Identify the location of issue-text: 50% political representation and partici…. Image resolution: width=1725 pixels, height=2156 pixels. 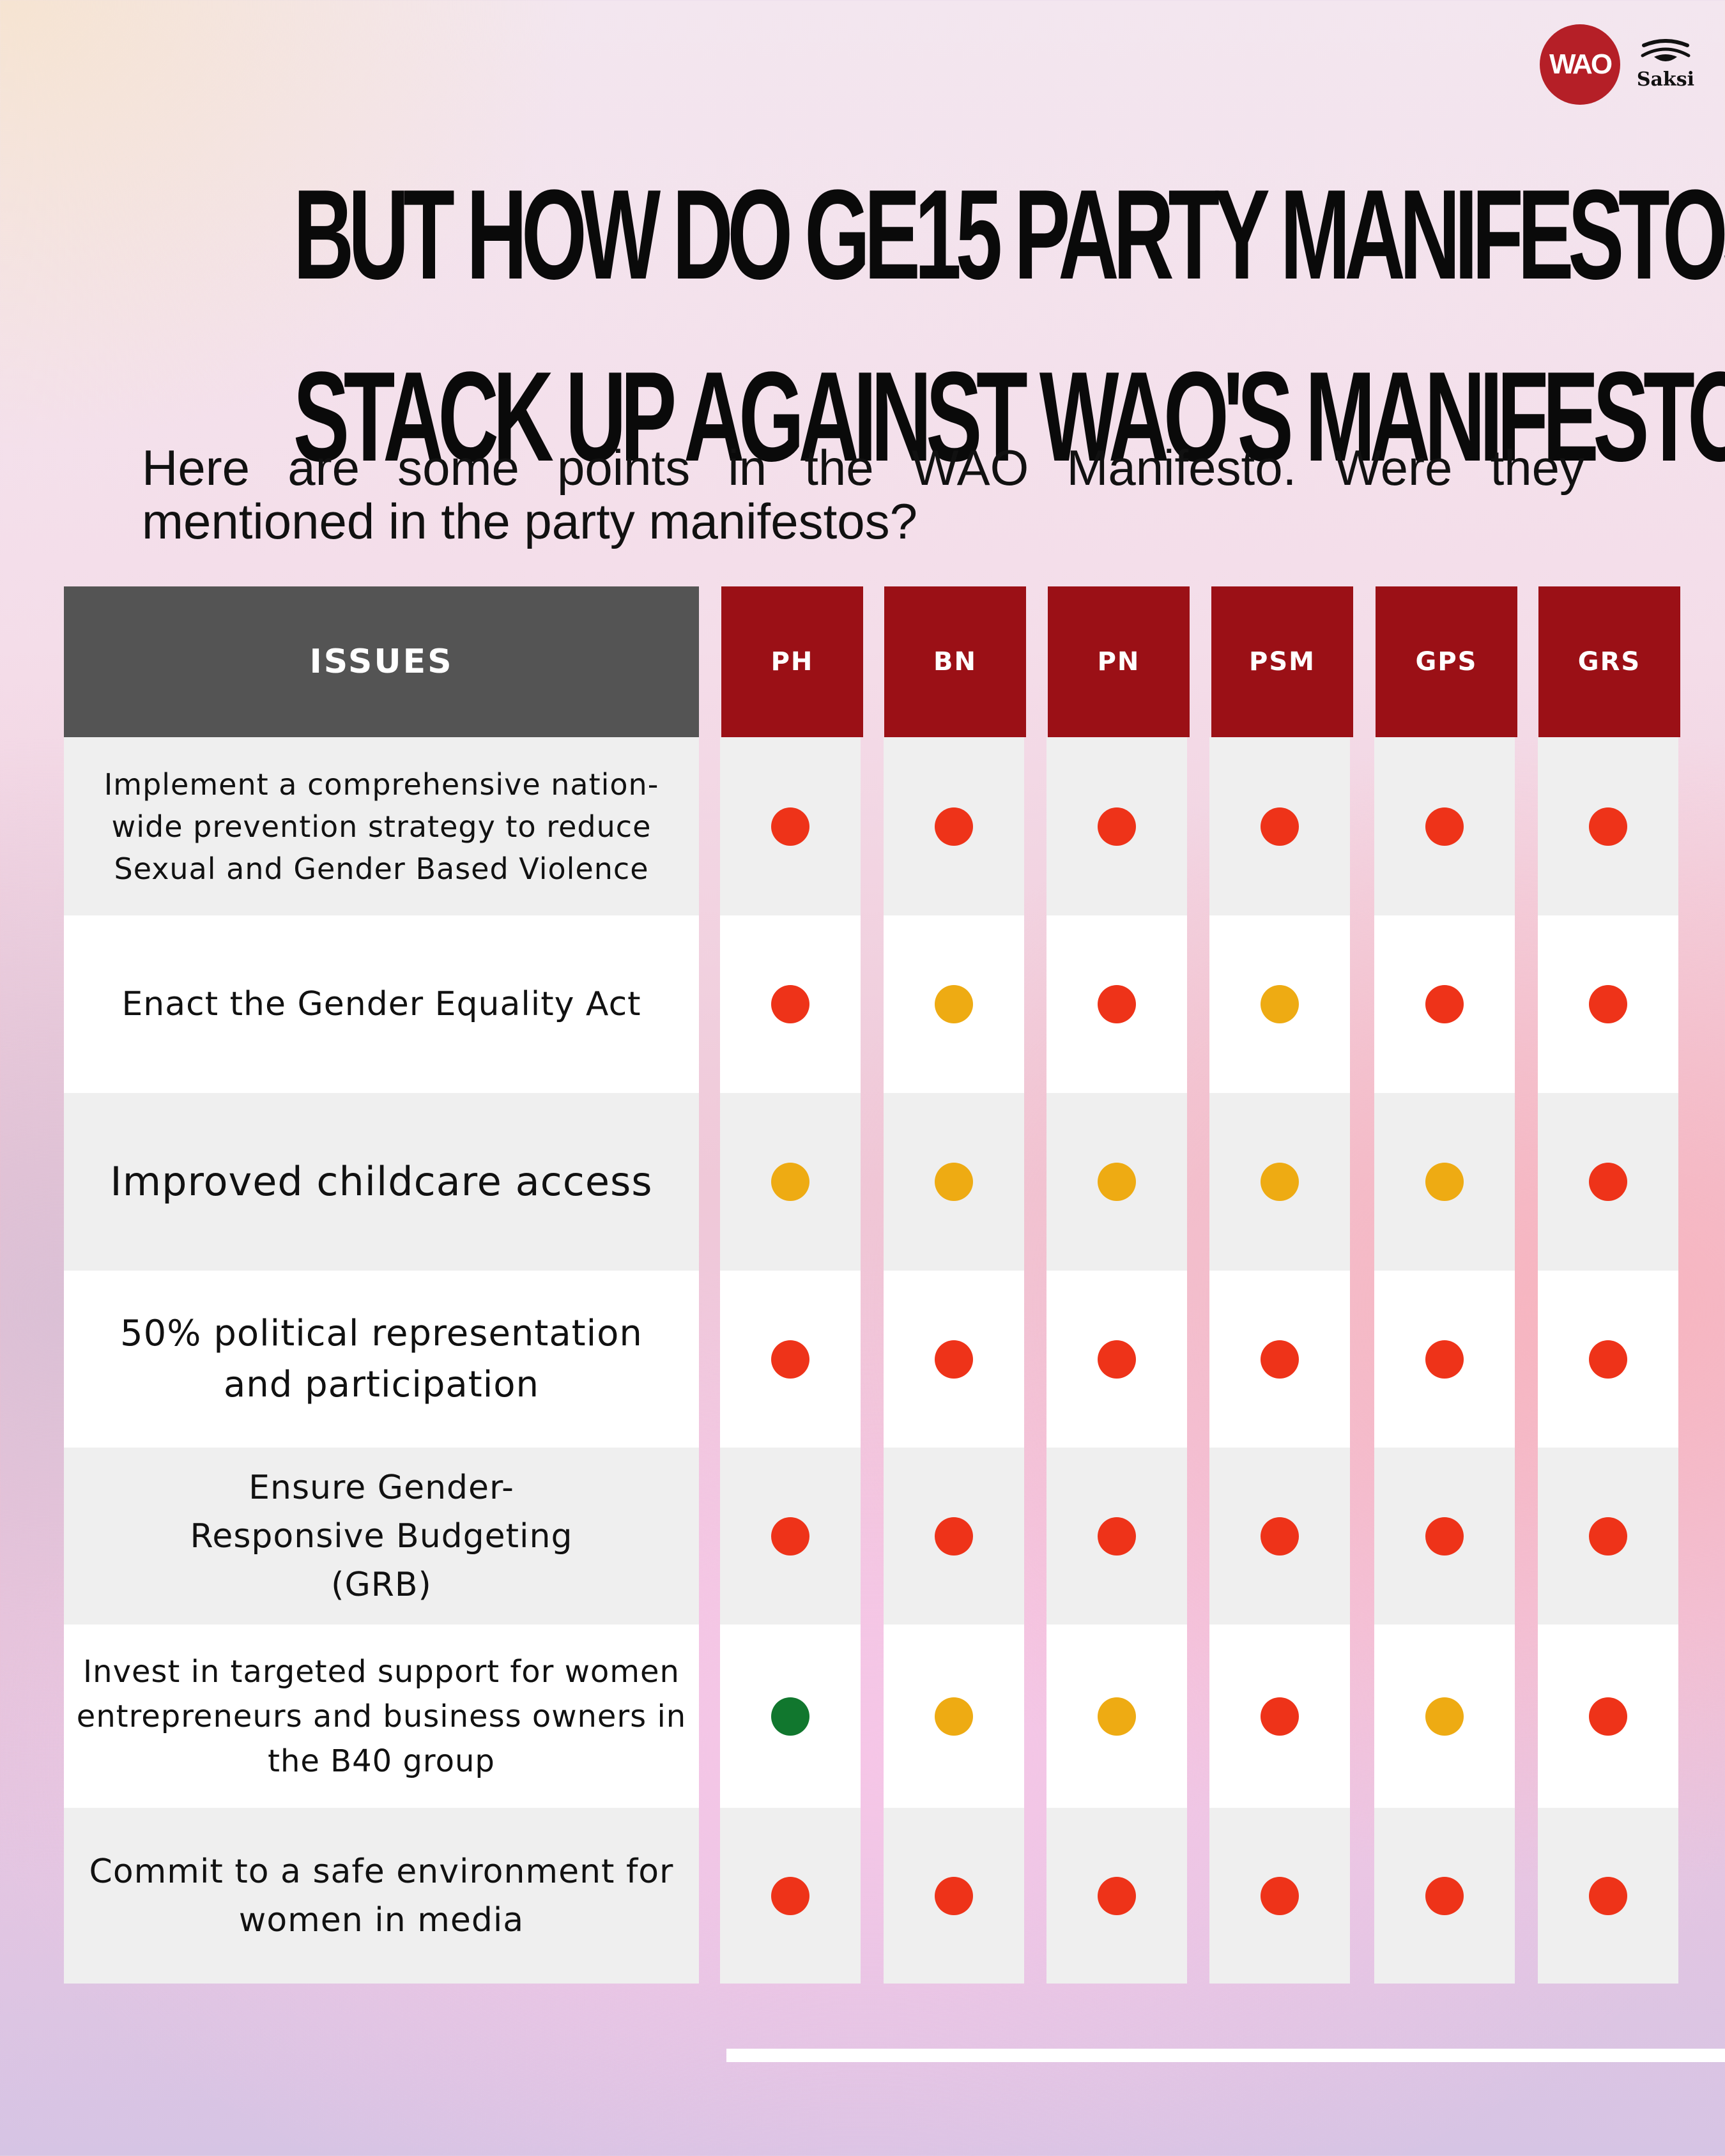
(381, 1359).